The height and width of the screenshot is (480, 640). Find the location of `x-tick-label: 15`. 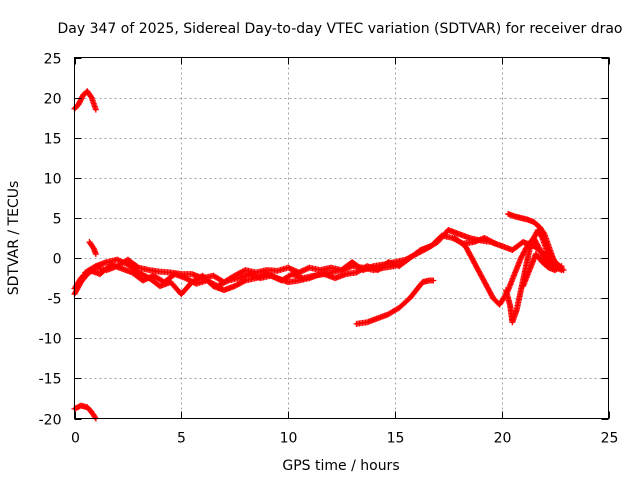

x-tick-label: 15 is located at coordinates (396, 439).